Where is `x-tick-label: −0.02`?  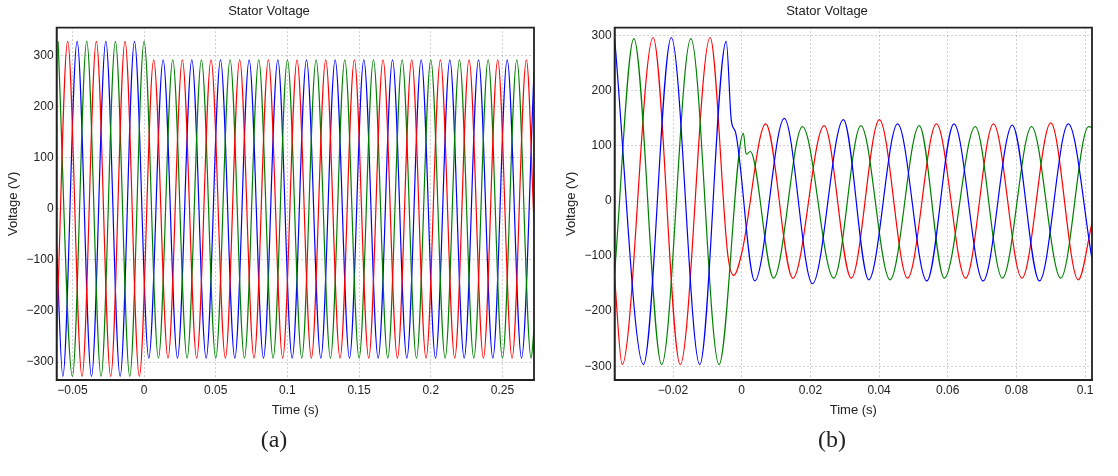
x-tick-label: −0.02 is located at coordinates (673, 389).